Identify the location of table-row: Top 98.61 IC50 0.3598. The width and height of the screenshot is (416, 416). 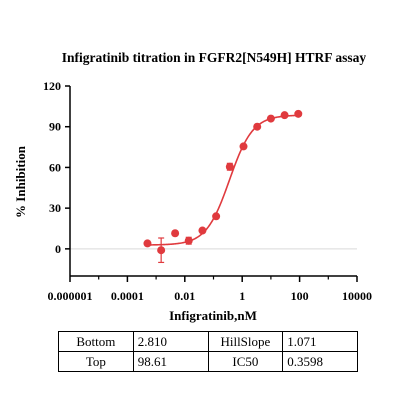
(208, 361).